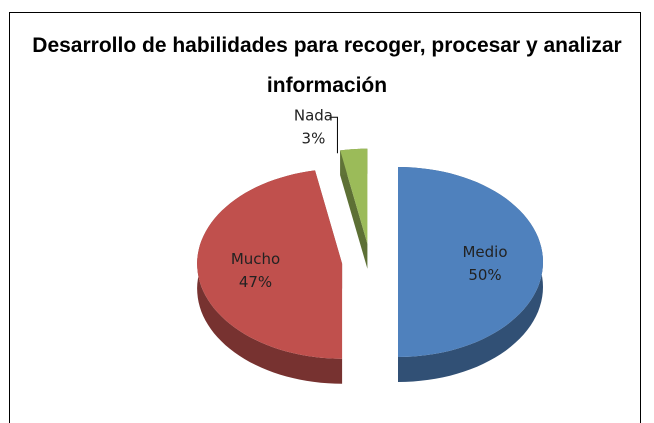 This screenshot has width=654, height=423. What do you see at coordinates (314, 138) in the screenshot?
I see `data-label-value: 3%` at bounding box center [314, 138].